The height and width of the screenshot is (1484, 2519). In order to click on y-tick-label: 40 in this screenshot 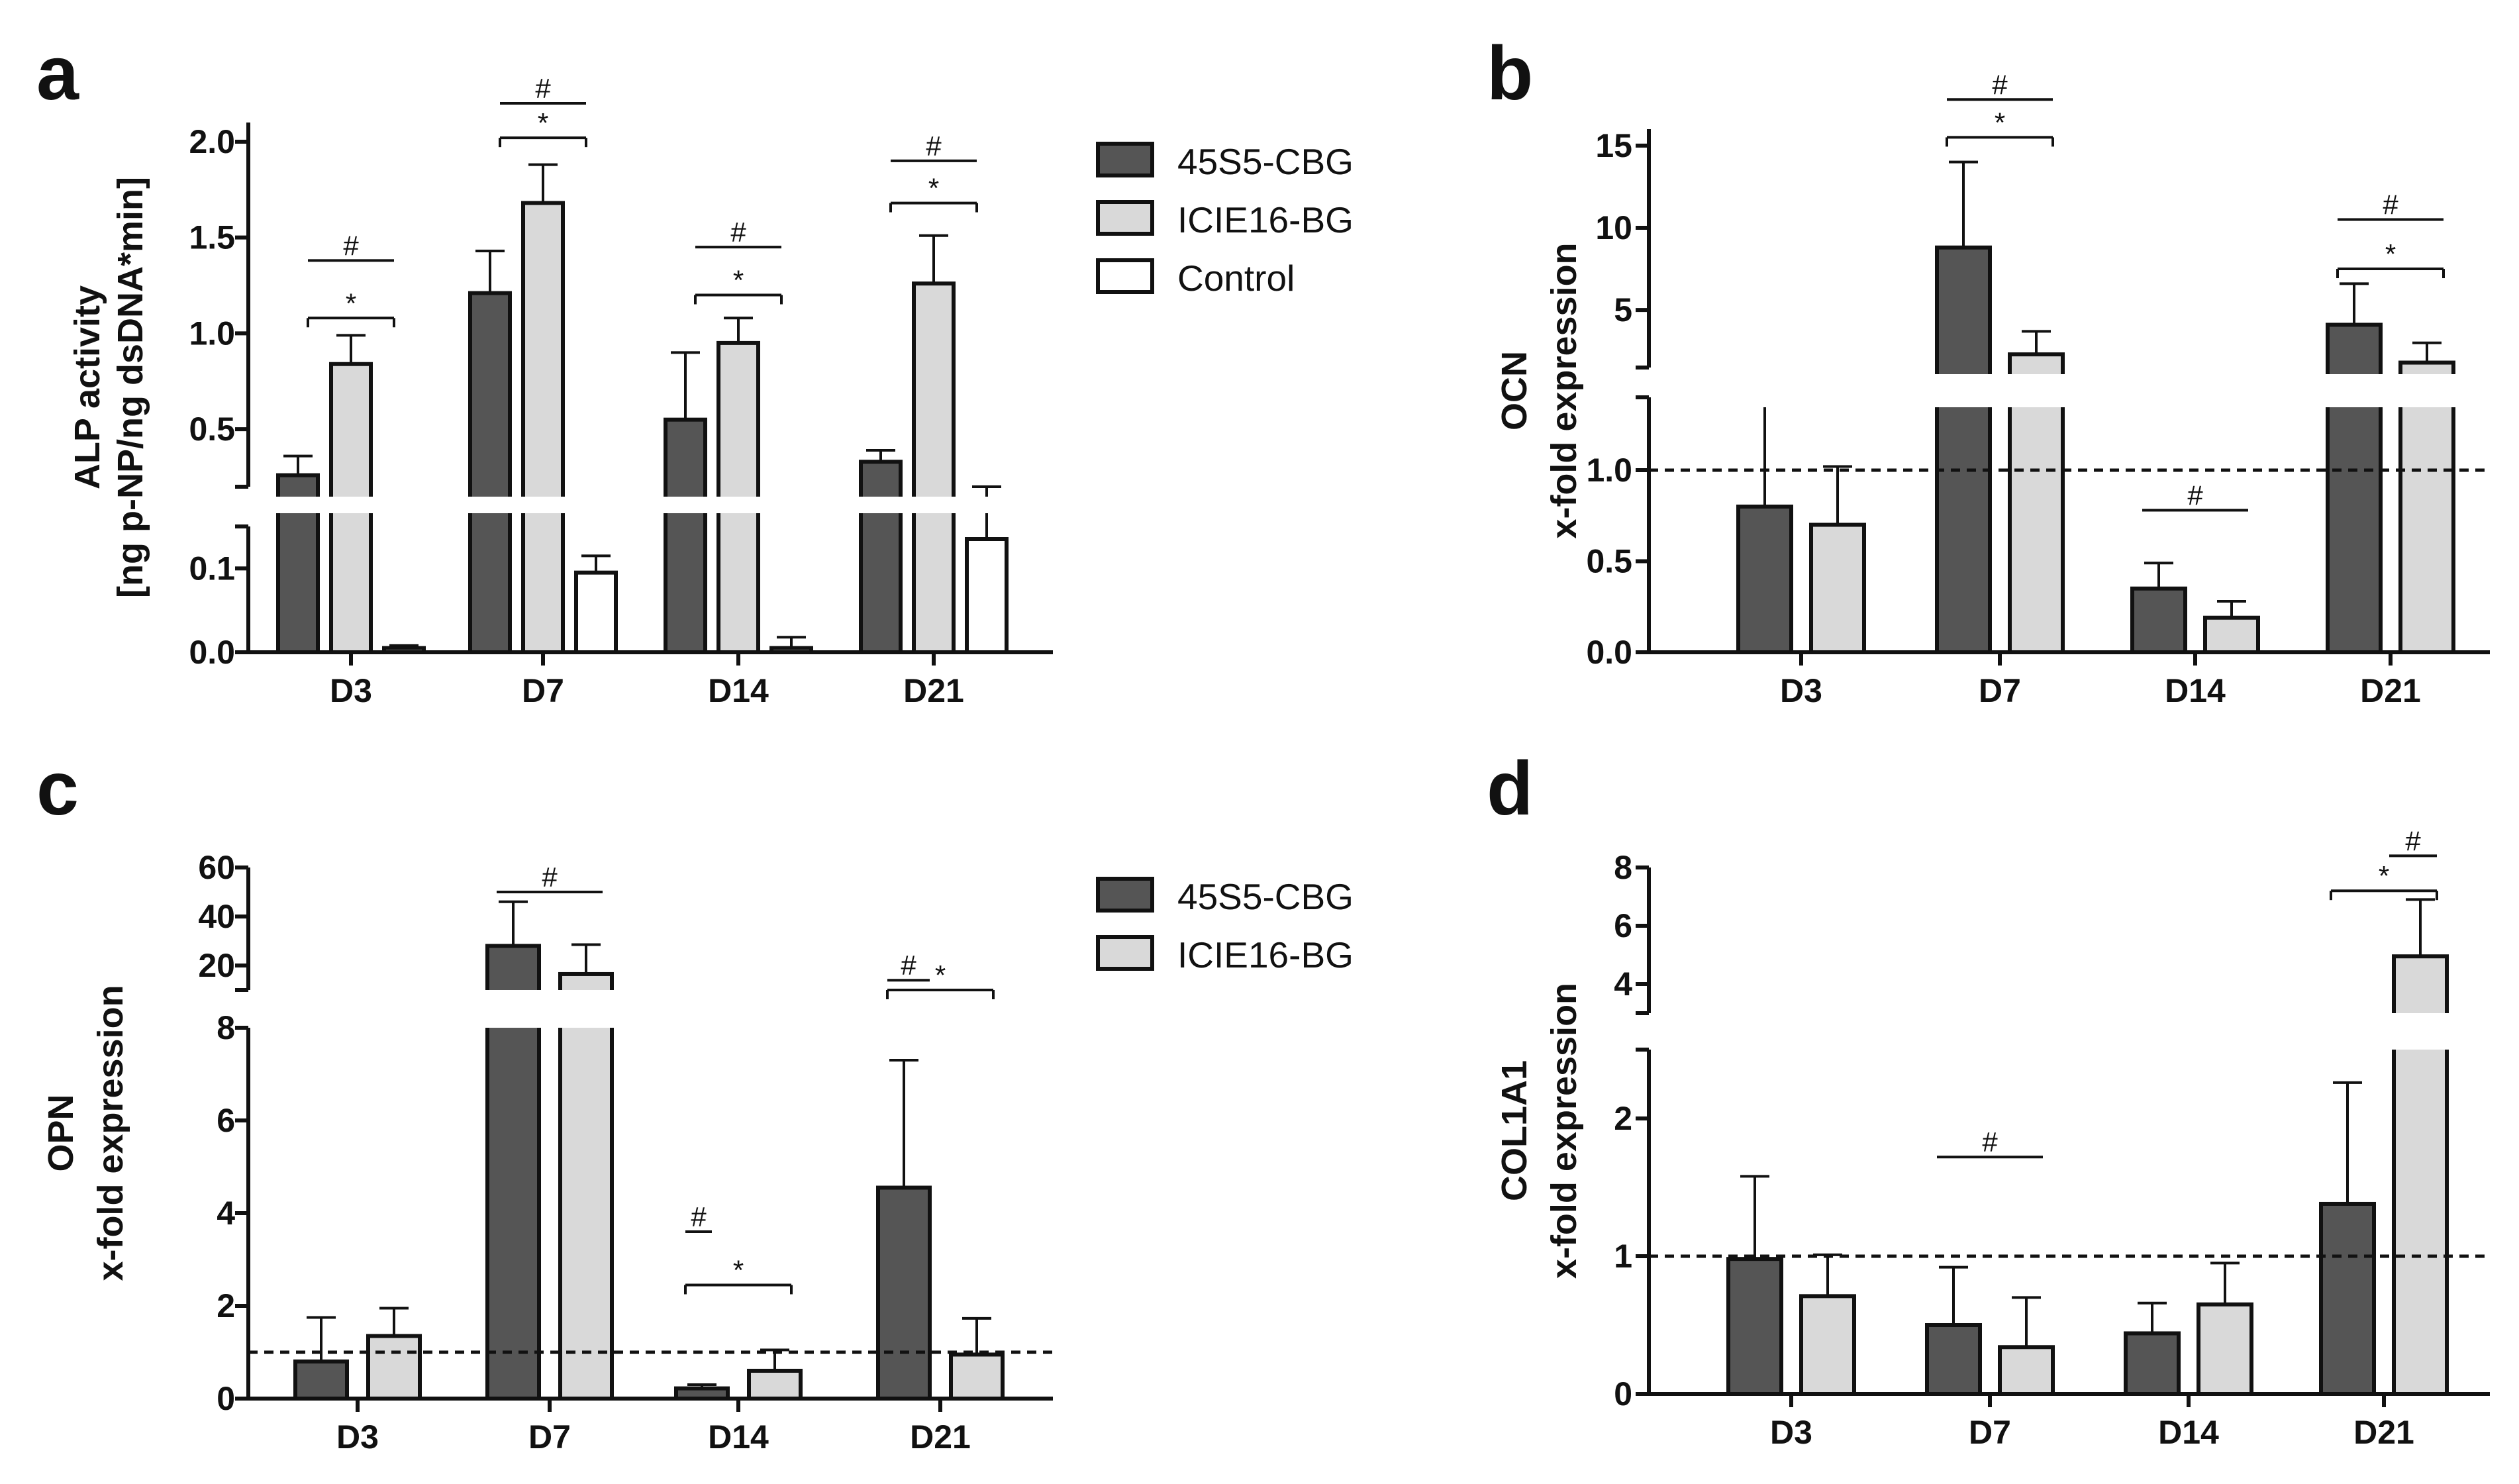, I will do `click(216, 916)`.